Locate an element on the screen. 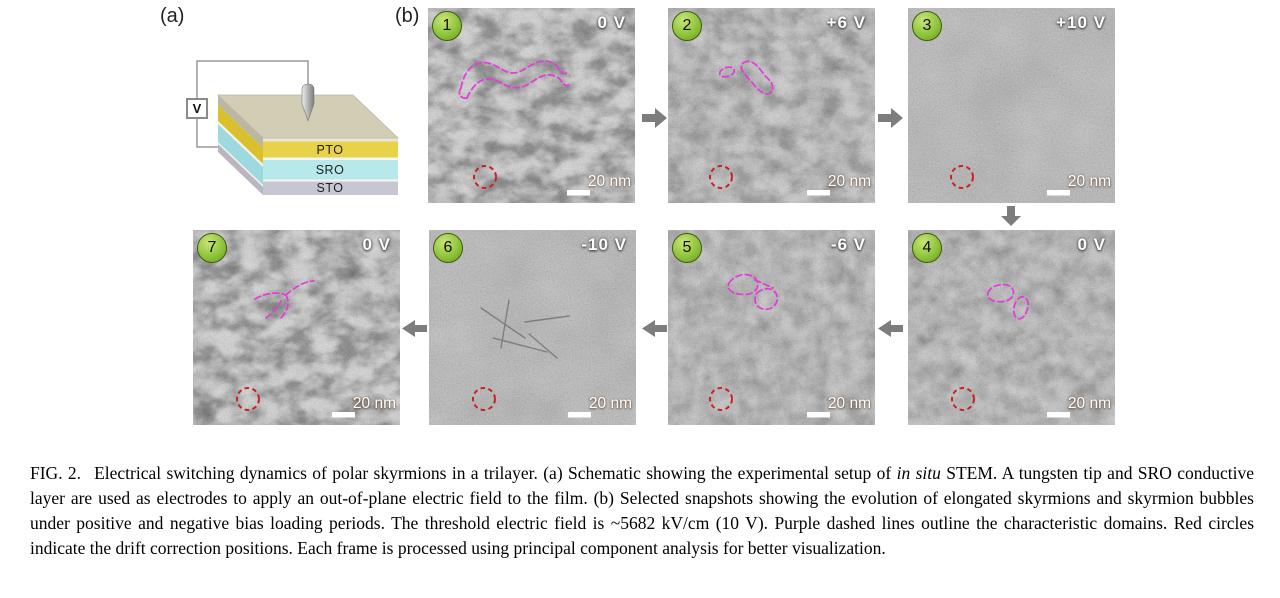  frame-number-badge: 1 is located at coordinates (447, 26).